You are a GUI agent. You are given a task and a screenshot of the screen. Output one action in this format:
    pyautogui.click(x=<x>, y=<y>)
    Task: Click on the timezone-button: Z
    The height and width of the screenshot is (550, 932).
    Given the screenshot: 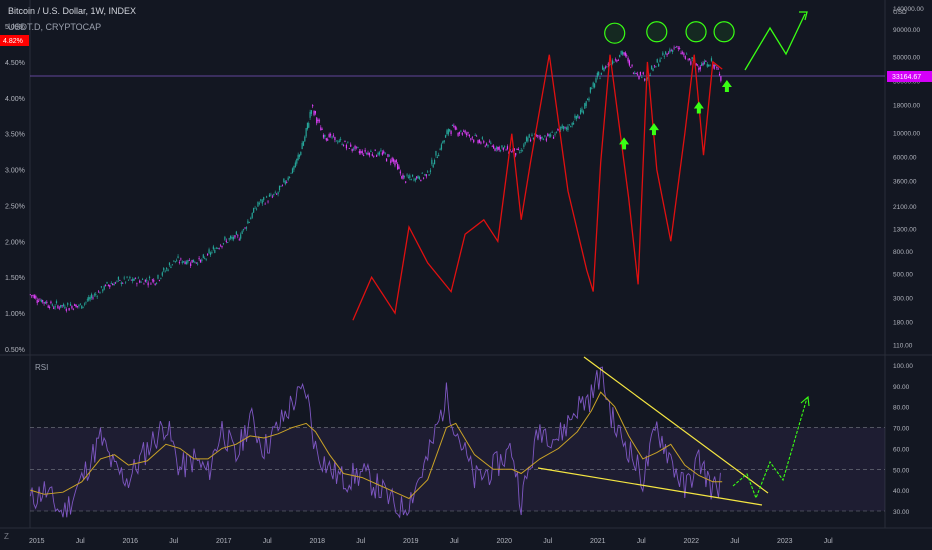 What is the action you would take?
    pyautogui.click(x=6, y=536)
    